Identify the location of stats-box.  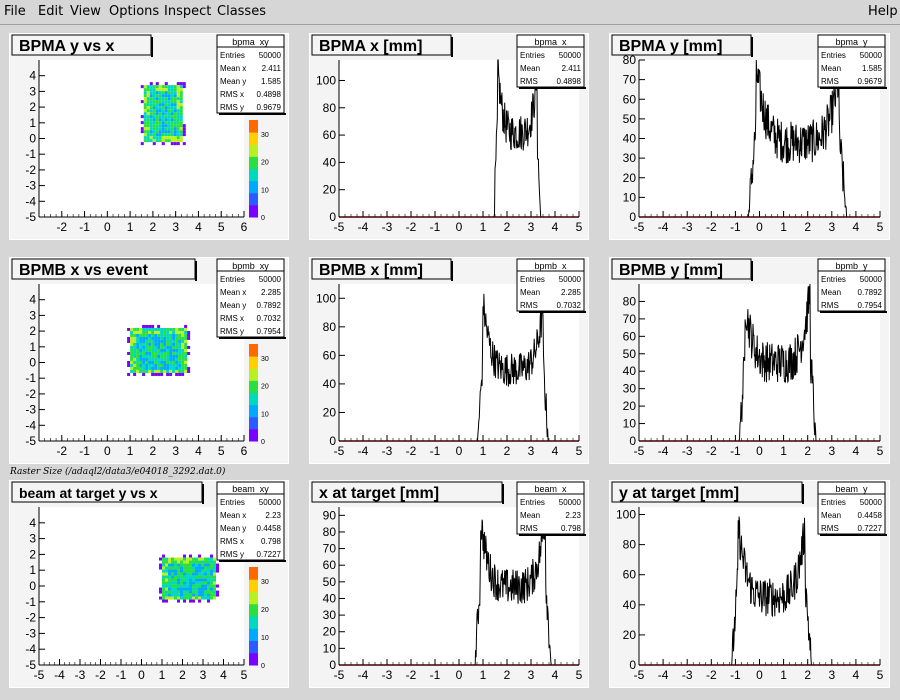
(550, 61).